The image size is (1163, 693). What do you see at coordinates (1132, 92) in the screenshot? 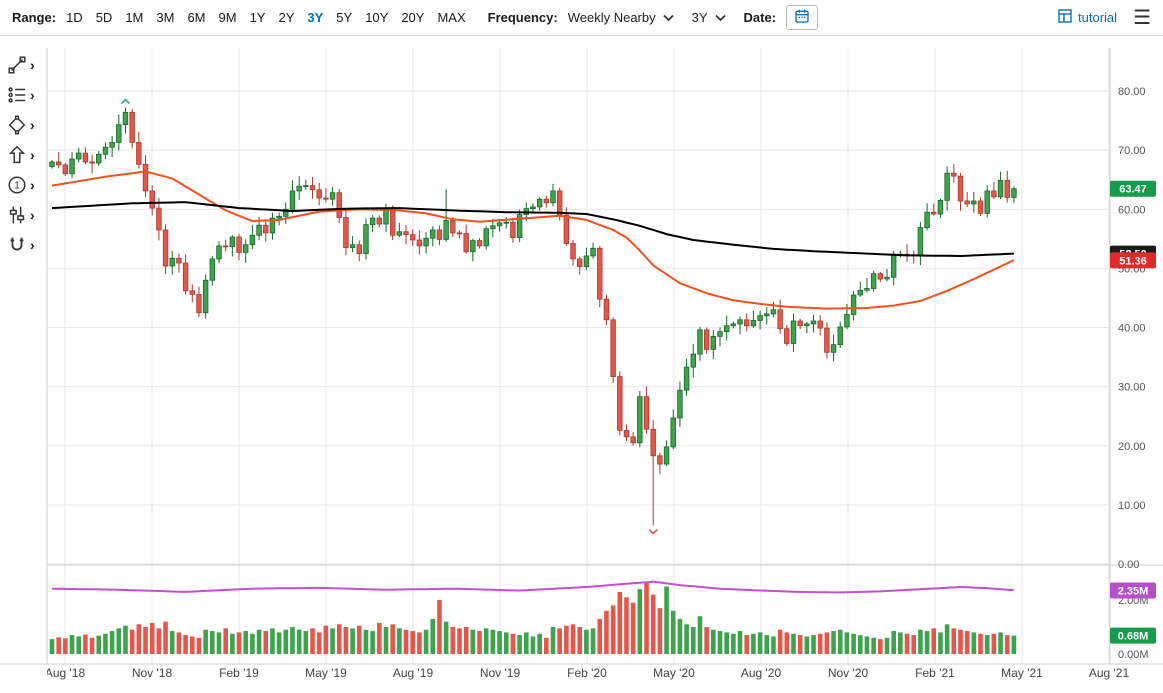
I see `svg-text: 80.00` at bounding box center [1132, 92].